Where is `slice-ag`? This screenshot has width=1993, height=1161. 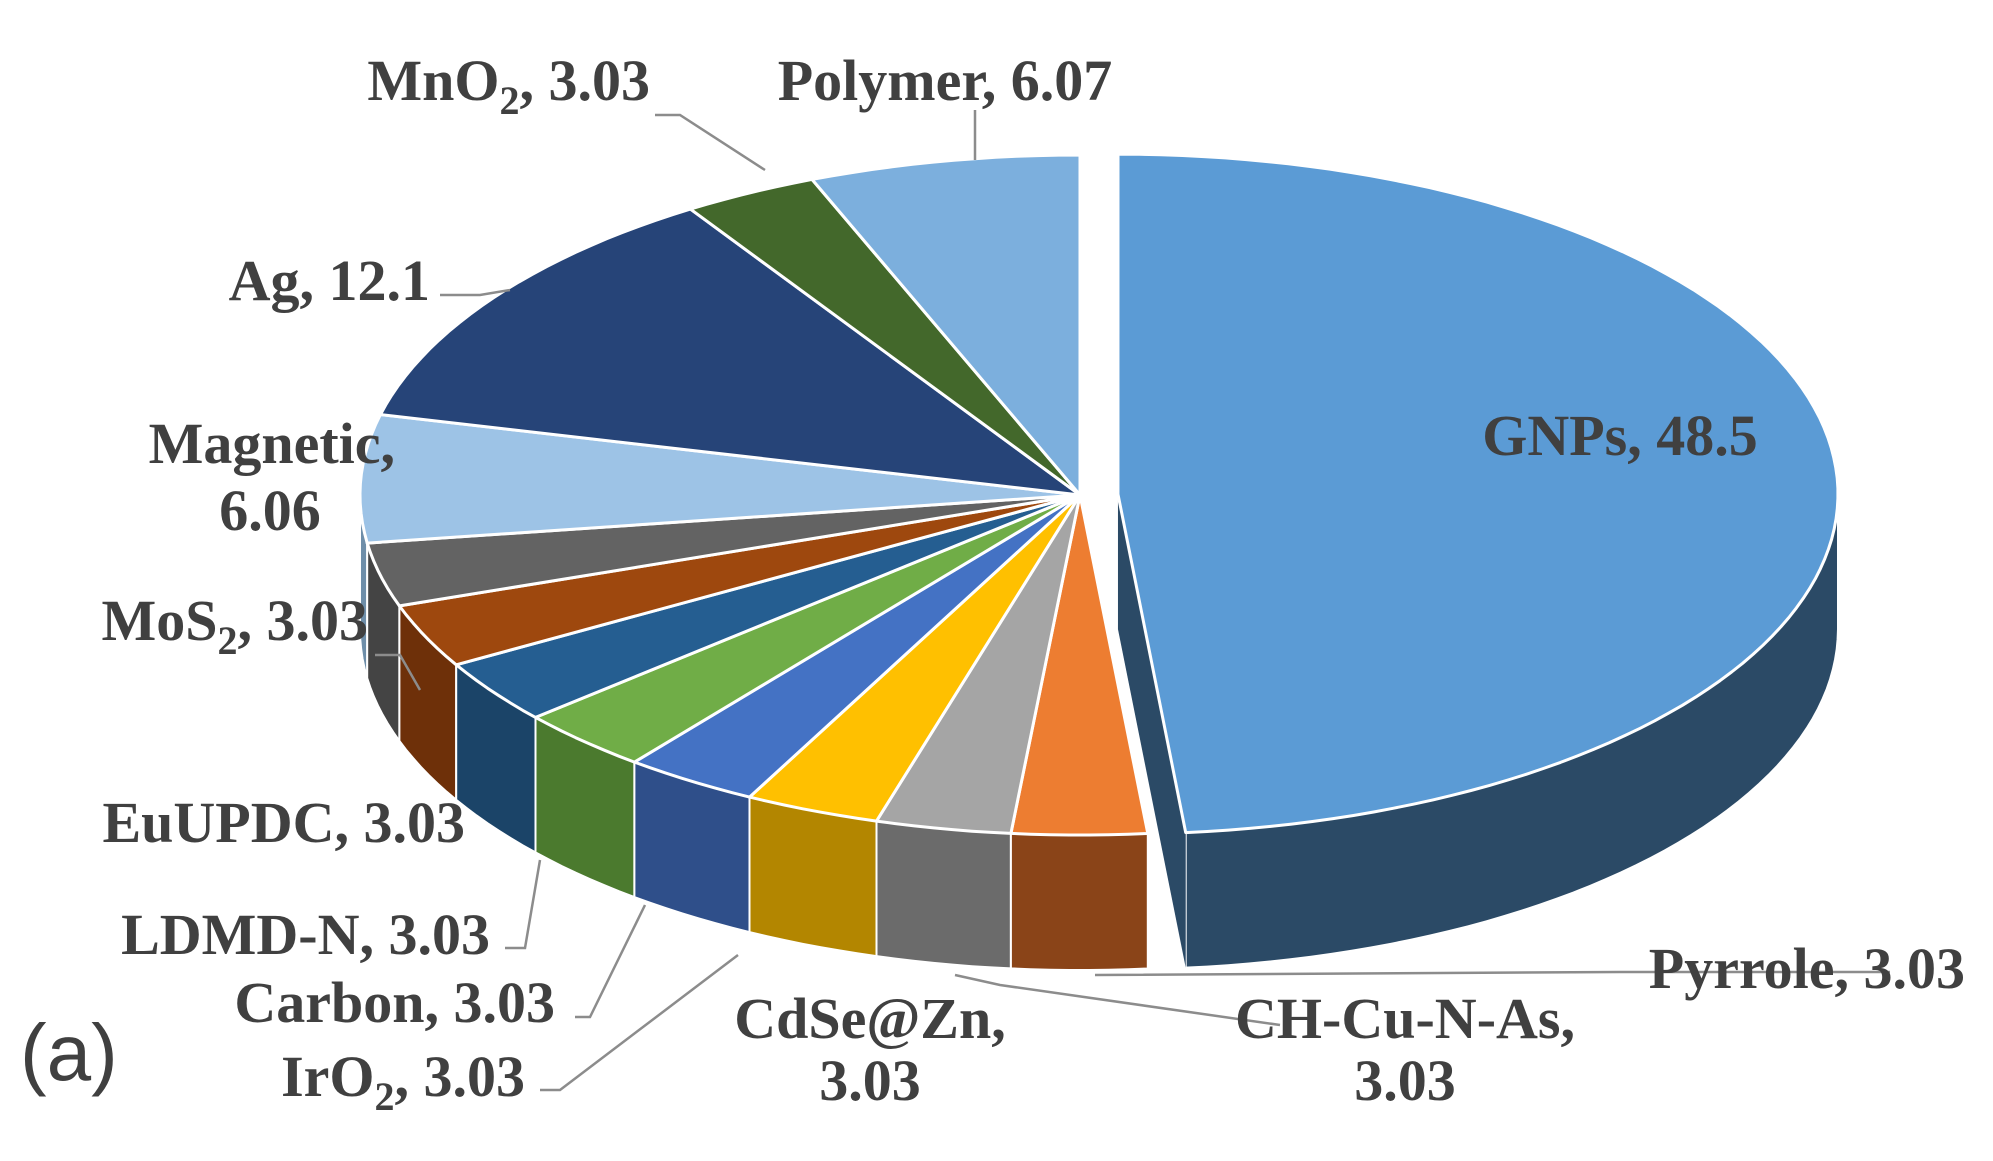
slice-ag is located at coordinates (730, 352).